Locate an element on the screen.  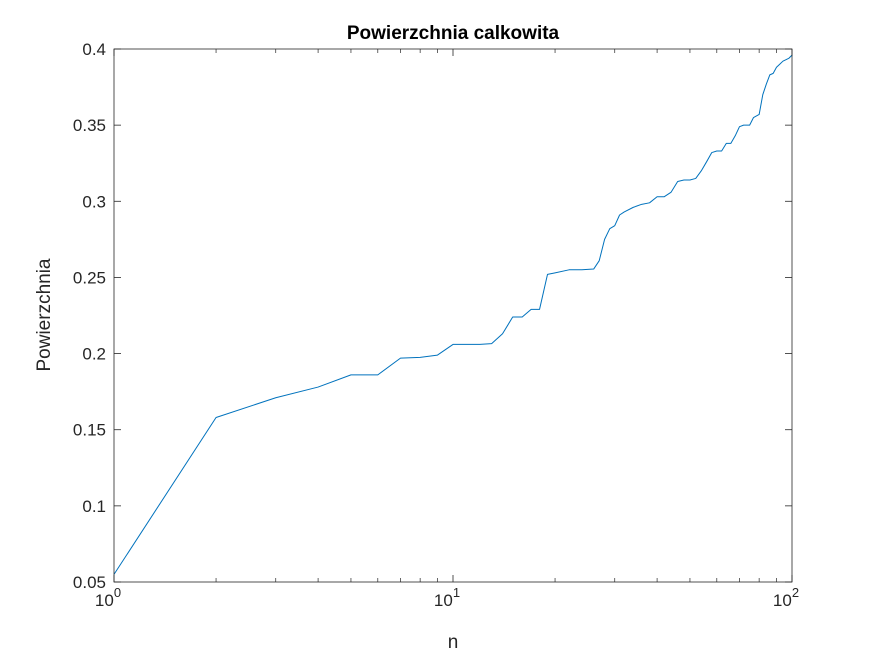
chart-title: Powierzchnia calkowita is located at coordinates (453, 33).